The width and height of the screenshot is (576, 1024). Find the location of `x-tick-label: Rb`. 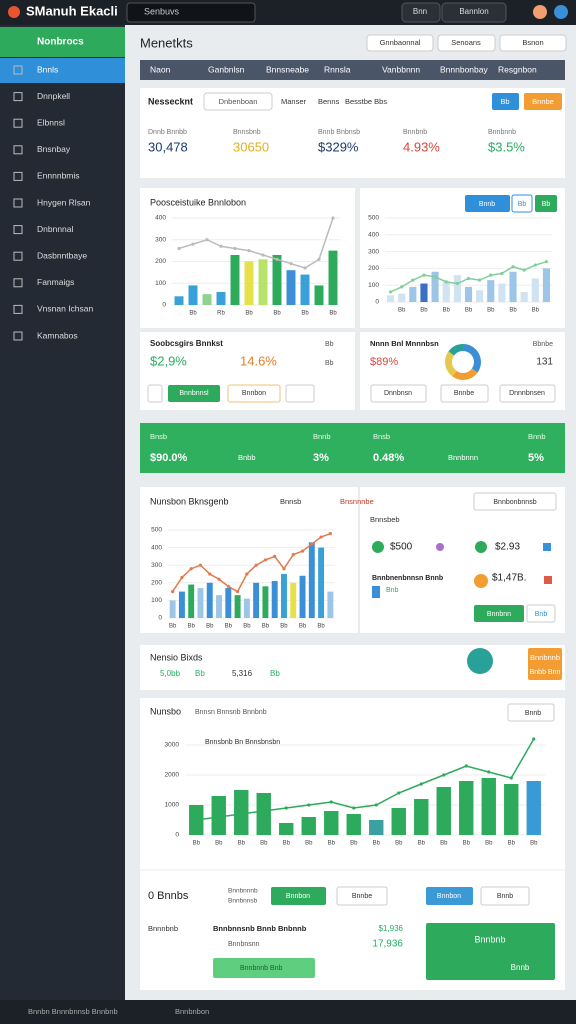

x-tick-label: Rb is located at coordinates (221, 314).